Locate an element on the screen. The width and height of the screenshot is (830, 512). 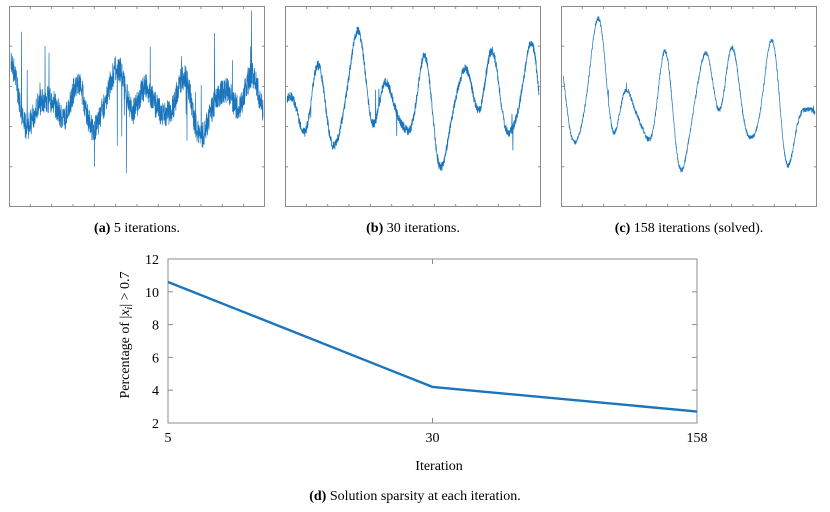
caption-c: (c) 158 iterations (solved). is located at coordinates (689, 229).